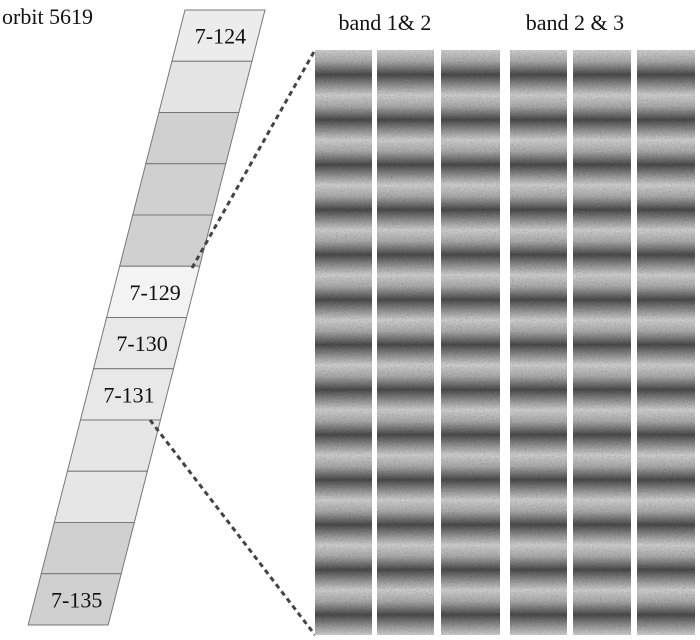  What do you see at coordinates (47, 16) in the screenshot?
I see `title: orbit 5619` at bounding box center [47, 16].